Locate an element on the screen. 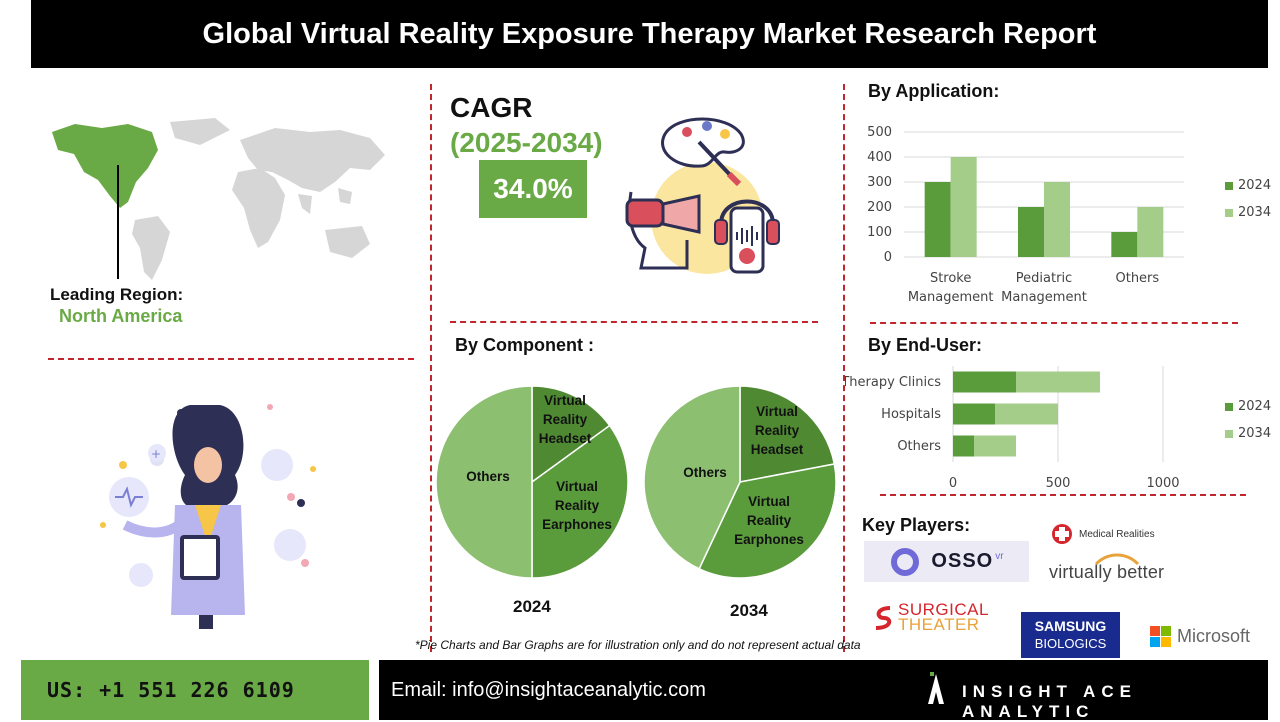 The height and width of the screenshot is (722, 1280). end-user-title: By End-User: is located at coordinates (925, 345).